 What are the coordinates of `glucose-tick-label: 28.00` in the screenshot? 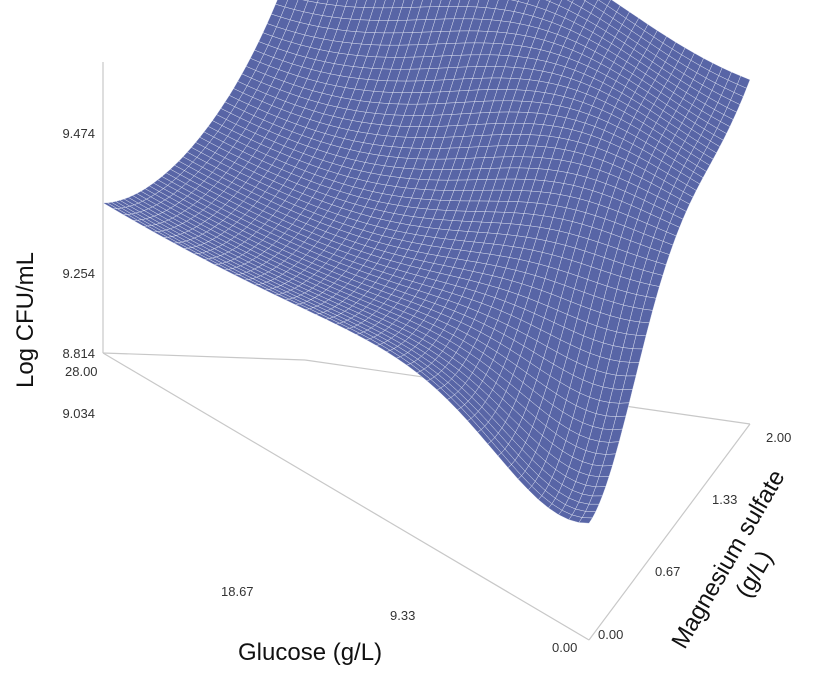 It's located at (81, 371).